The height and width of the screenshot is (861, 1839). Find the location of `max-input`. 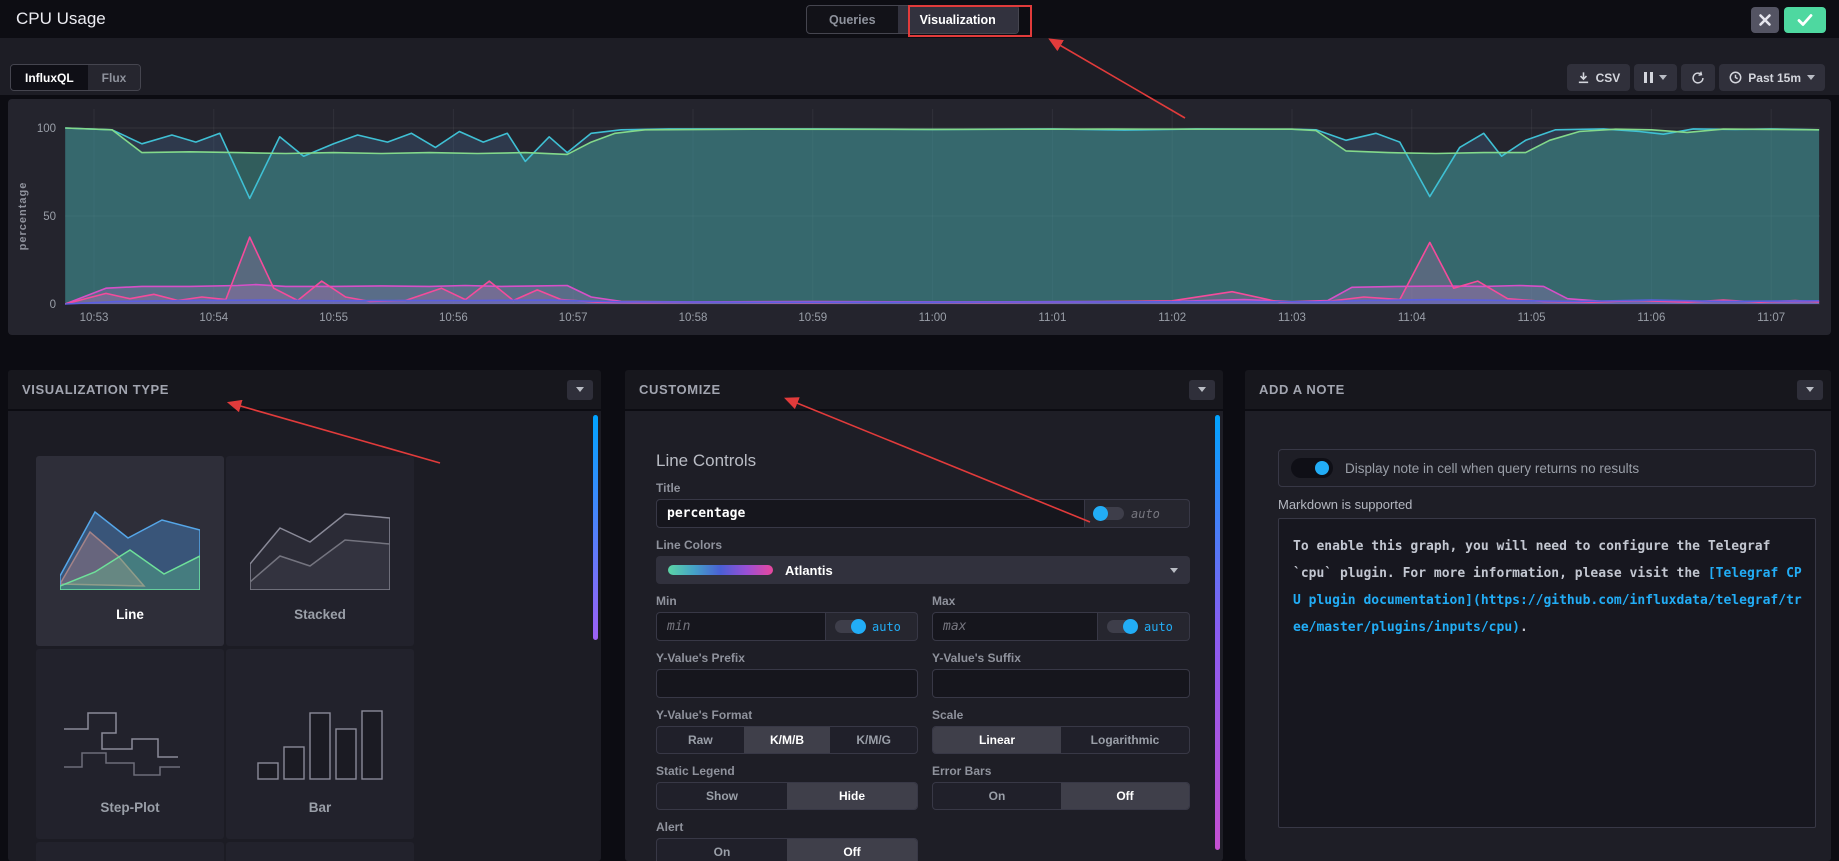

max-input is located at coordinates (1015, 626).